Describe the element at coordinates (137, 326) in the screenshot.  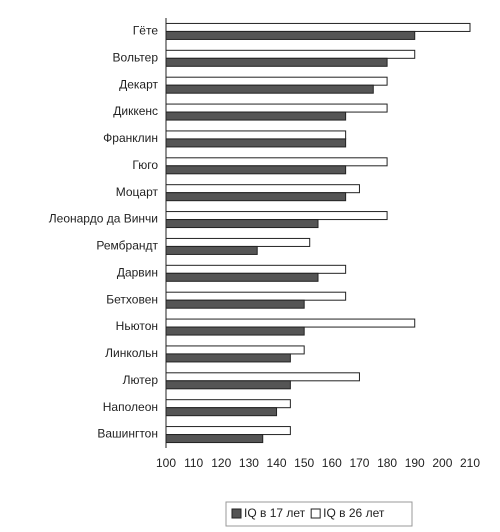
I see `y-tick-label: Ньютон` at that location.